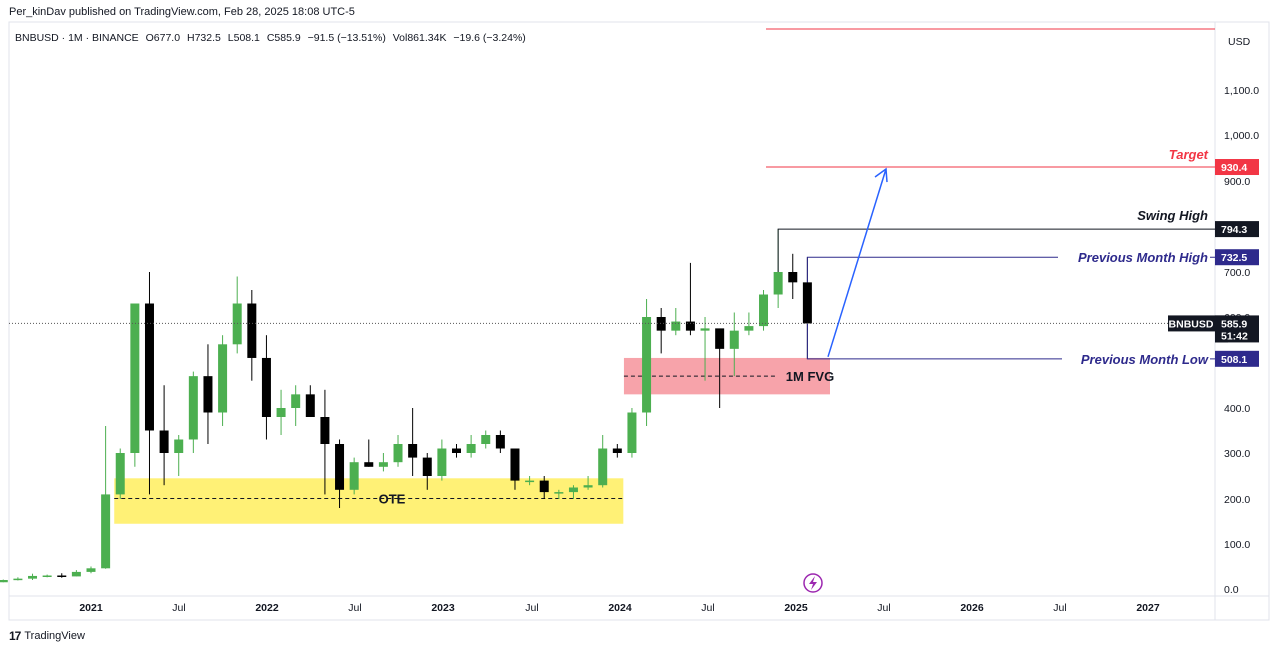 The width and height of the screenshot is (1280, 653). I want to click on price-tag-label: 794.3, so click(1234, 230).